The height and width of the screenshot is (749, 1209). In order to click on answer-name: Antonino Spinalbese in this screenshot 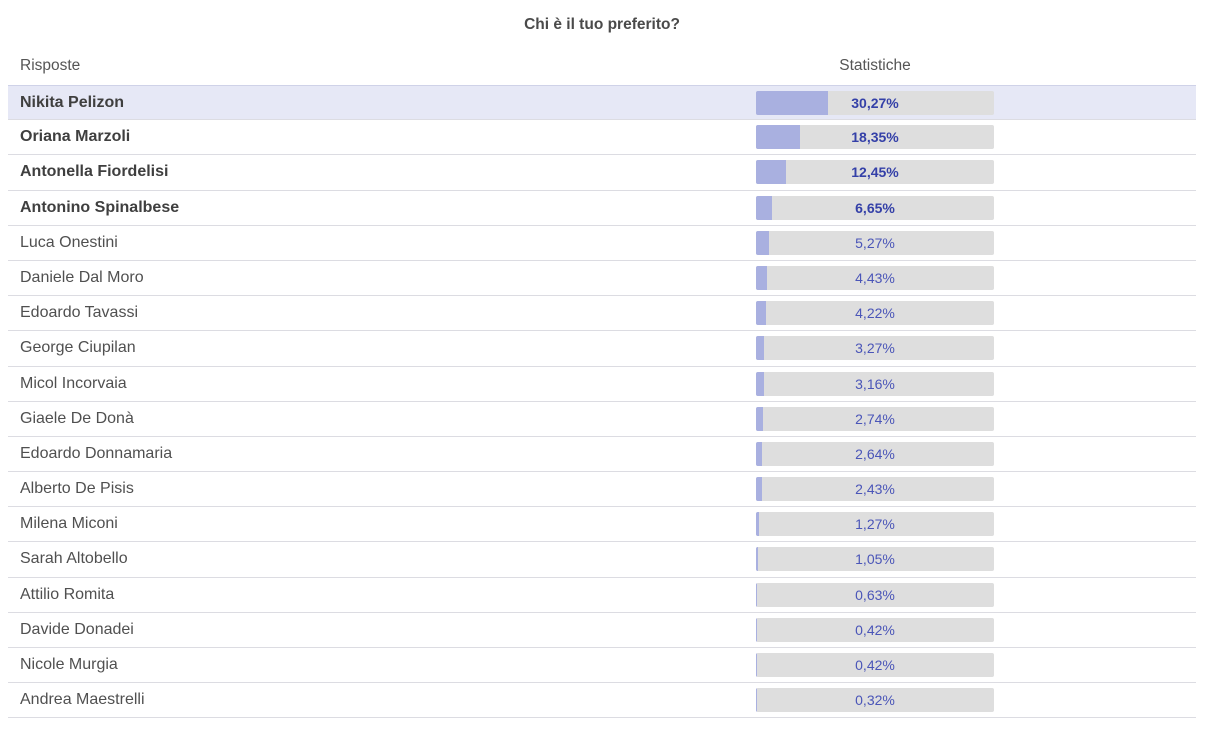, I will do `click(100, 207)`.